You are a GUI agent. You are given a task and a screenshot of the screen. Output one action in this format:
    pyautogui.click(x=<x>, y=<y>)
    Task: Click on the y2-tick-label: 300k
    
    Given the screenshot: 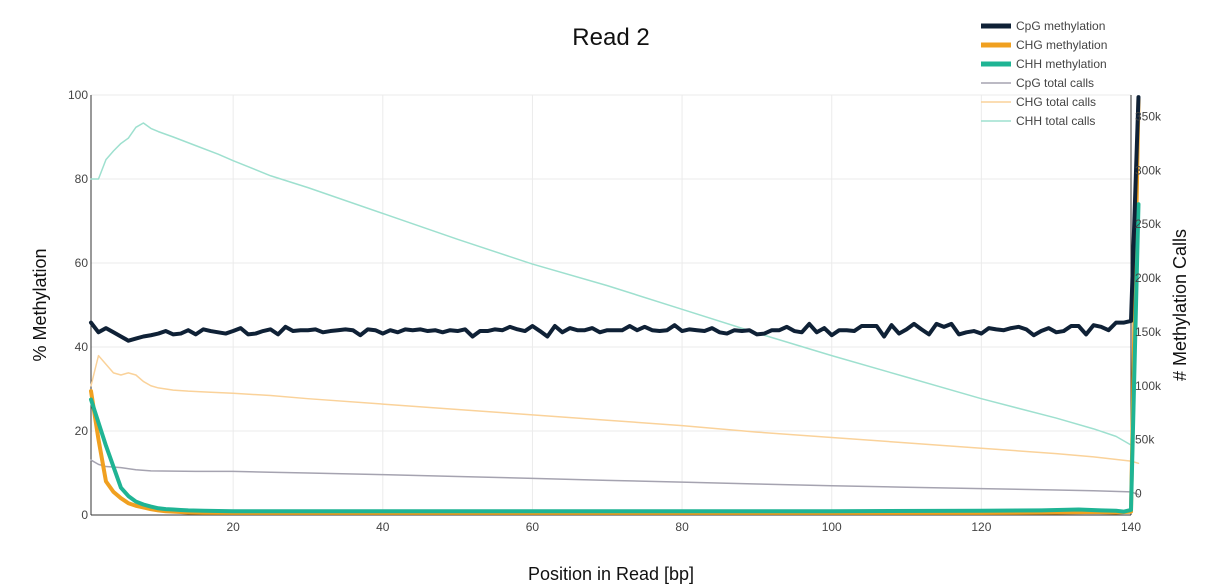 What is the action you would take?
    pyautogui.click(x=1148, y=170)
    